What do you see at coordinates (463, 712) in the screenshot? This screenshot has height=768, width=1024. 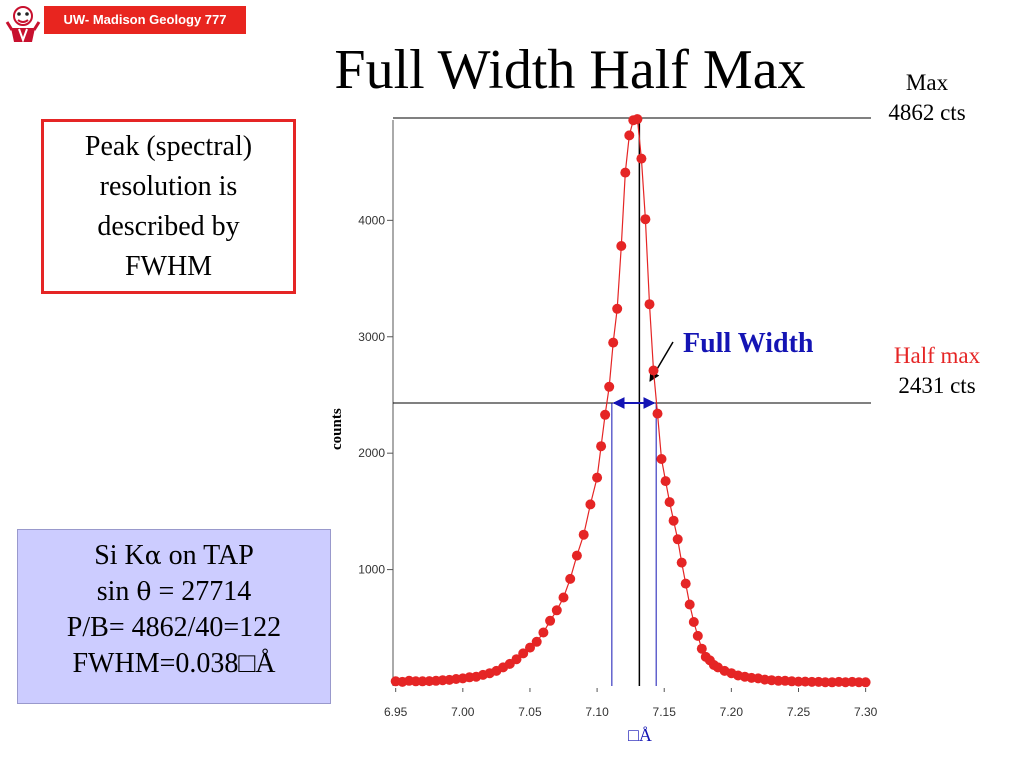 I see `x-tick-label: 7.00` at bounding box center [463, 712].